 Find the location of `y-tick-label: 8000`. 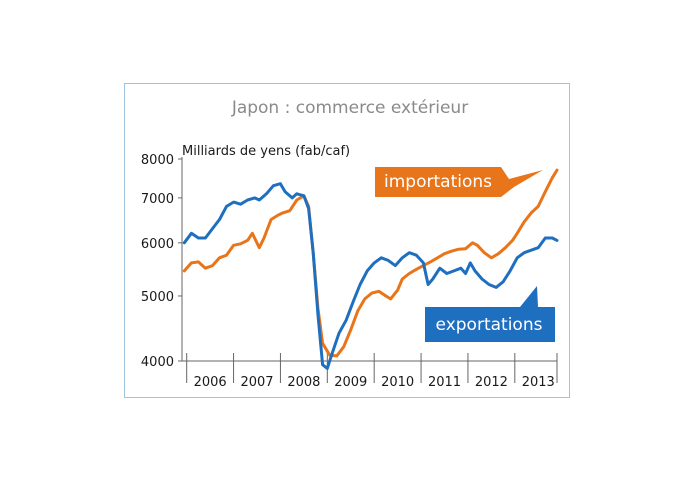

y-tick-label: 8000 is located at coordinates (157, 160).